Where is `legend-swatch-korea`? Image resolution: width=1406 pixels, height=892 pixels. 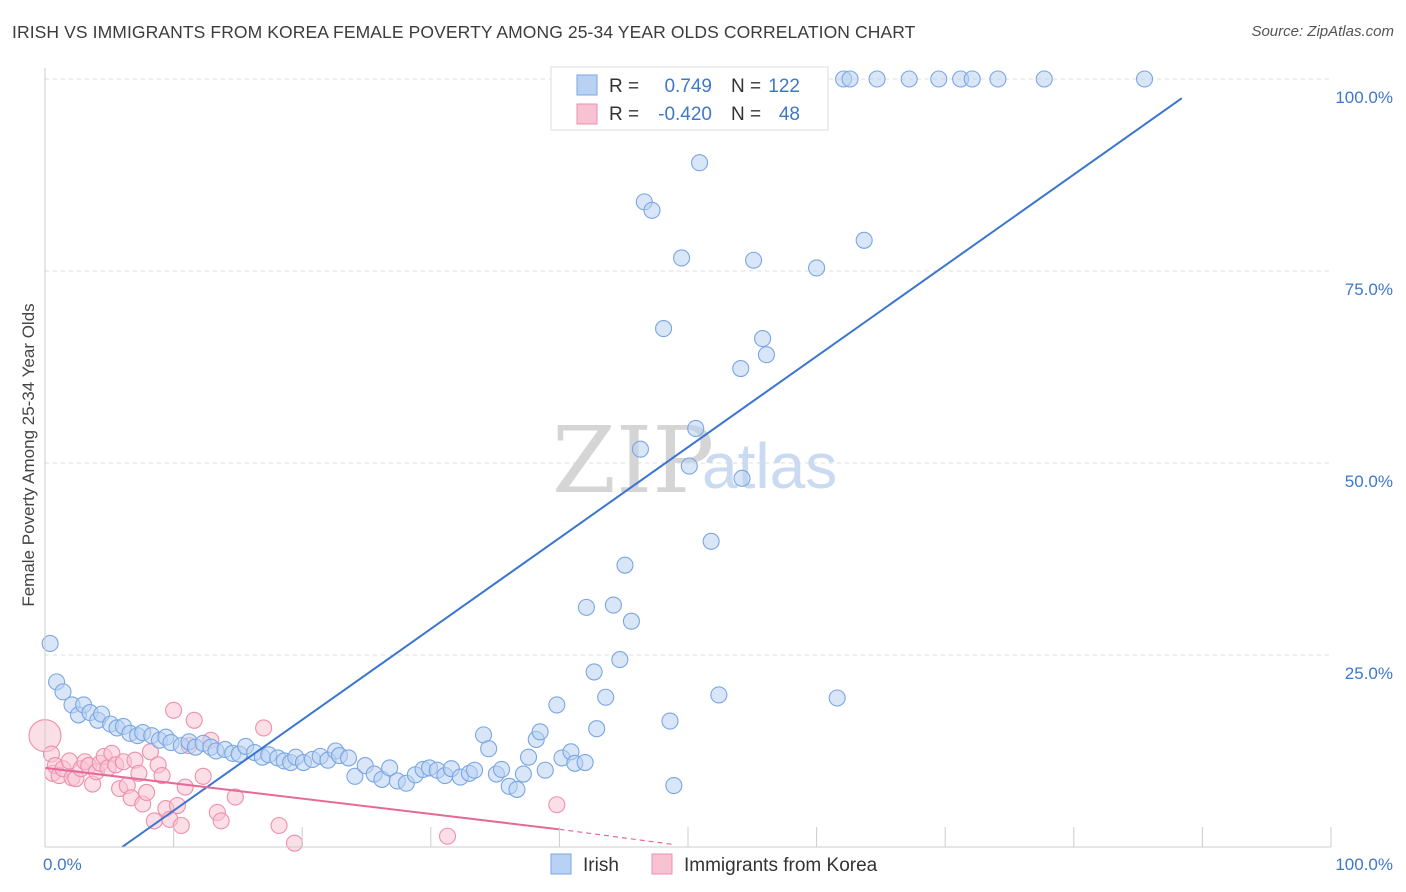 legend-swatch-korea is located at coordinates (587, 114).